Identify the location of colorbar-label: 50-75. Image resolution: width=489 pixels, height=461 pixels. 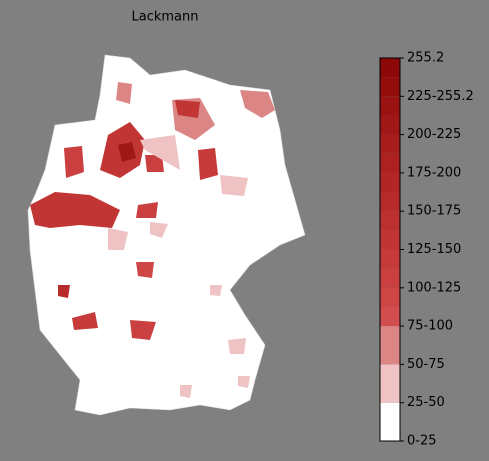
(426, 364).